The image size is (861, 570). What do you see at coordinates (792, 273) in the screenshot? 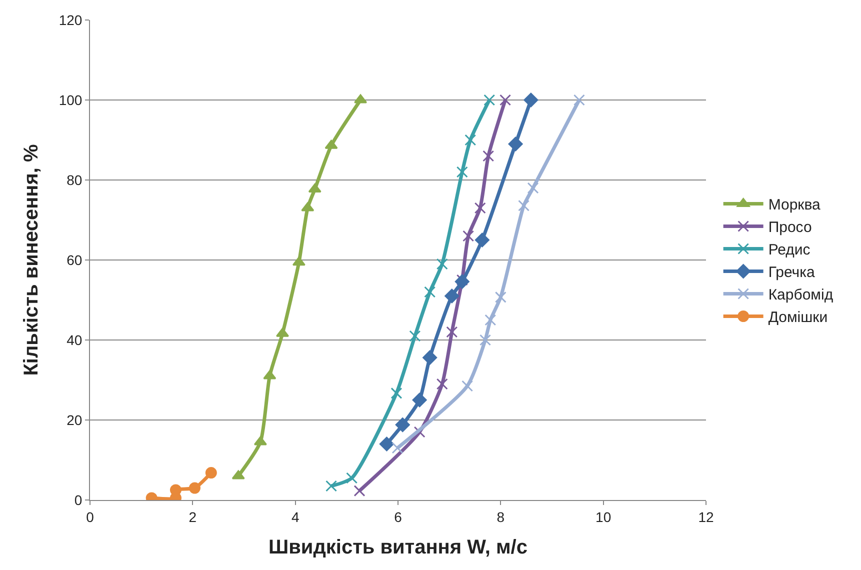
I see `legend-label: Гречка` at bounding box center [792, 273].